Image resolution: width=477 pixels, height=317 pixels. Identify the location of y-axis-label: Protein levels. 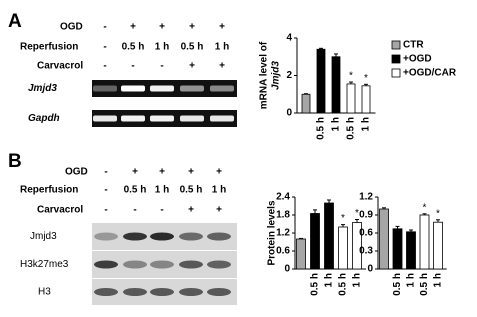
(272, 232).